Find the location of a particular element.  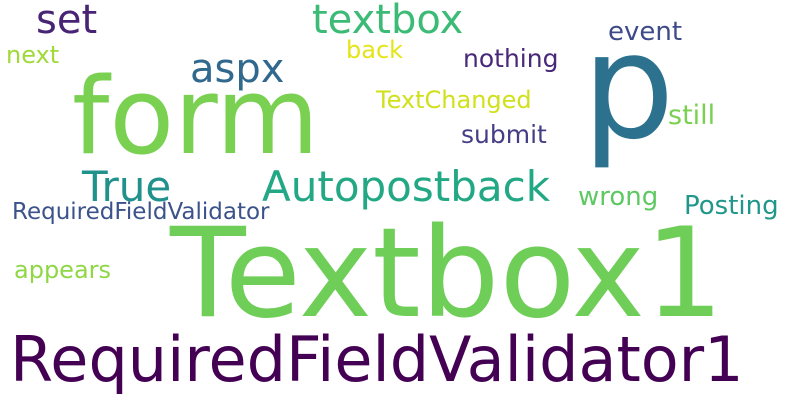

word-appears: appears is located at coordinates (63, 270).